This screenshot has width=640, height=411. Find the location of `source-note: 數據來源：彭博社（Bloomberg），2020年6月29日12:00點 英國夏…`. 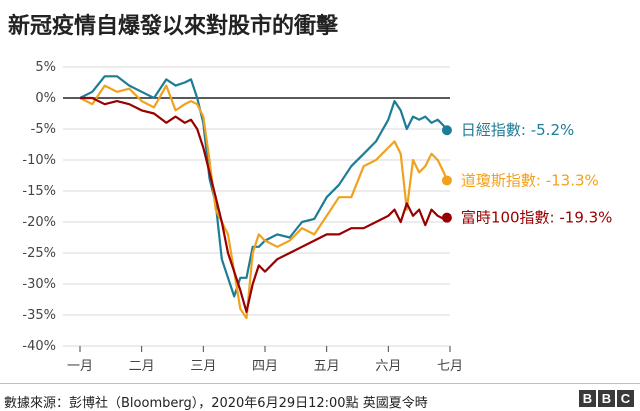

source-note: 數據來源：彭博社（Bloomberg），2020年6月29日12:00點 英國夏… is located at coordinates (216, 403).